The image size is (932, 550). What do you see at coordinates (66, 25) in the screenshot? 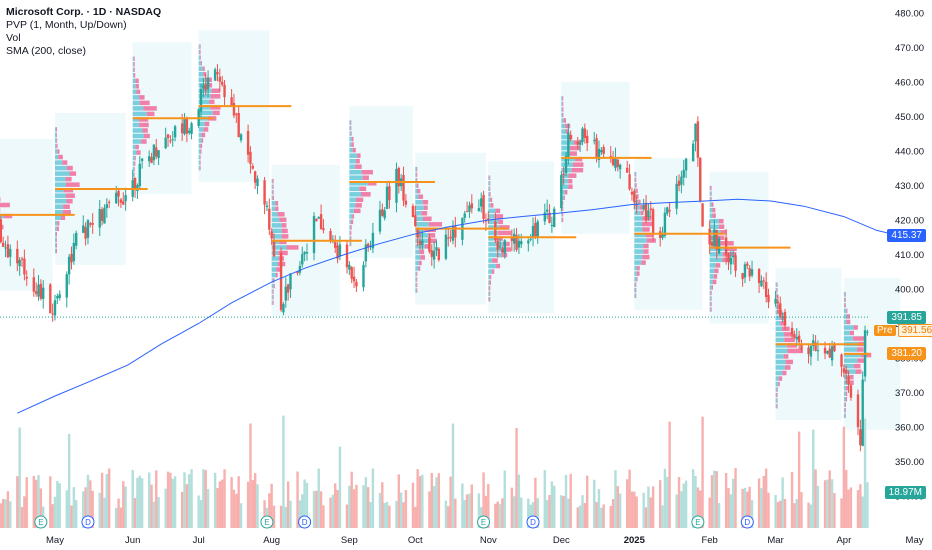
I see `indicator-pvp: PVP (1, Month, Up/Down)` at bounding box center [66, 25].